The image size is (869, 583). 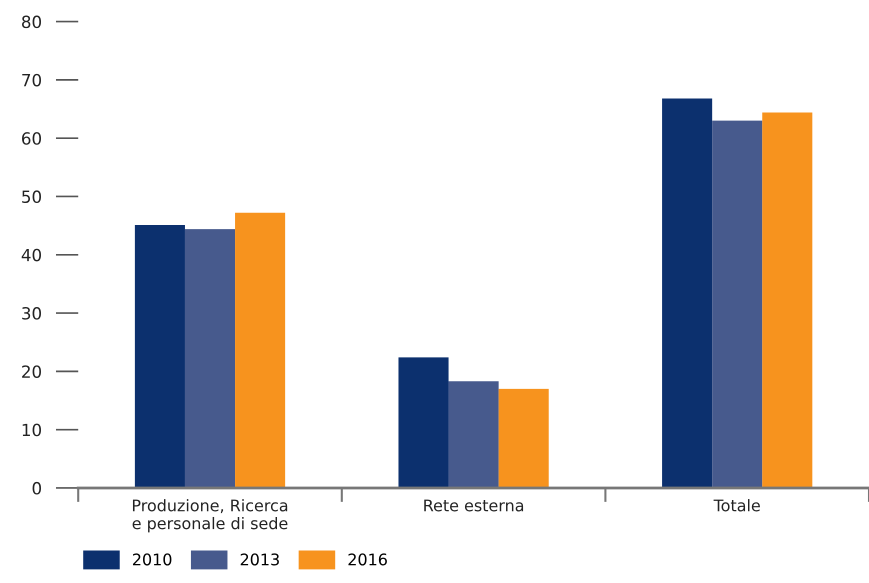 I want to click on x-tick-label: Produzione, Ricerca e personale di sede, so click(x=210, y=515).